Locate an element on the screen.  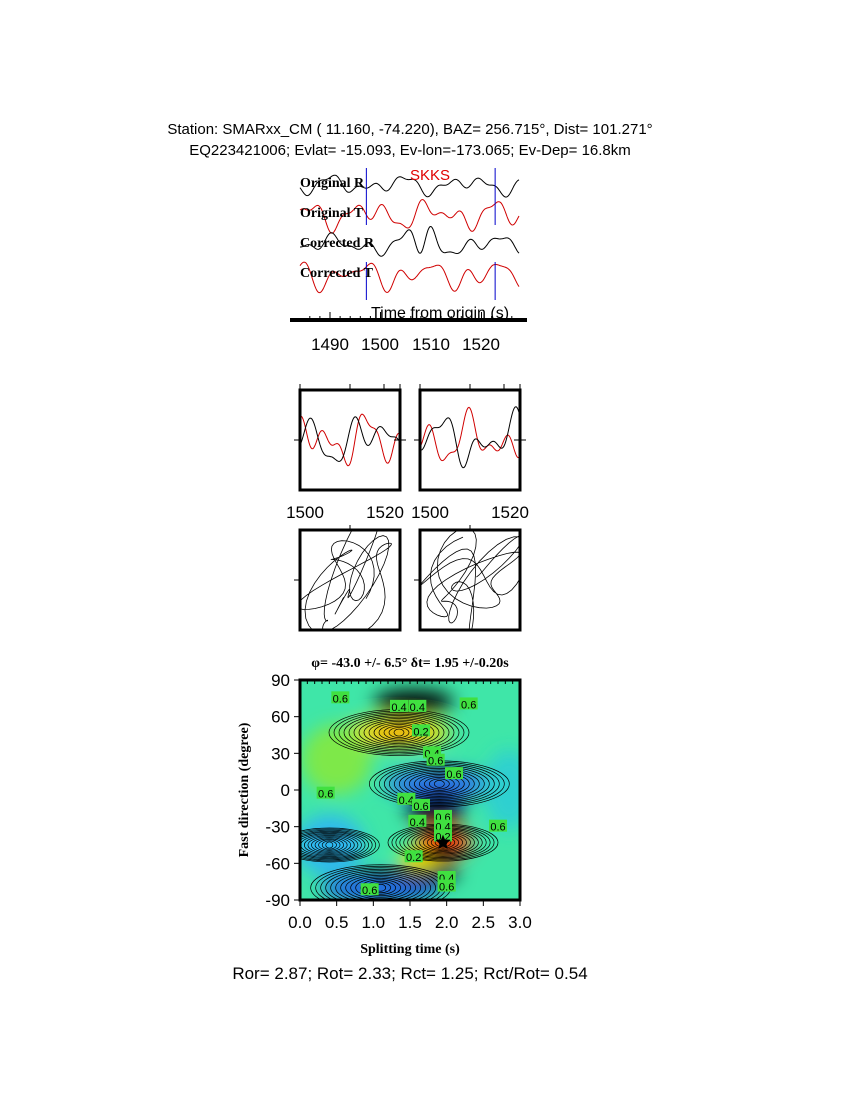
x-tick-label: 0.0 is located at coordinates (300, 922).